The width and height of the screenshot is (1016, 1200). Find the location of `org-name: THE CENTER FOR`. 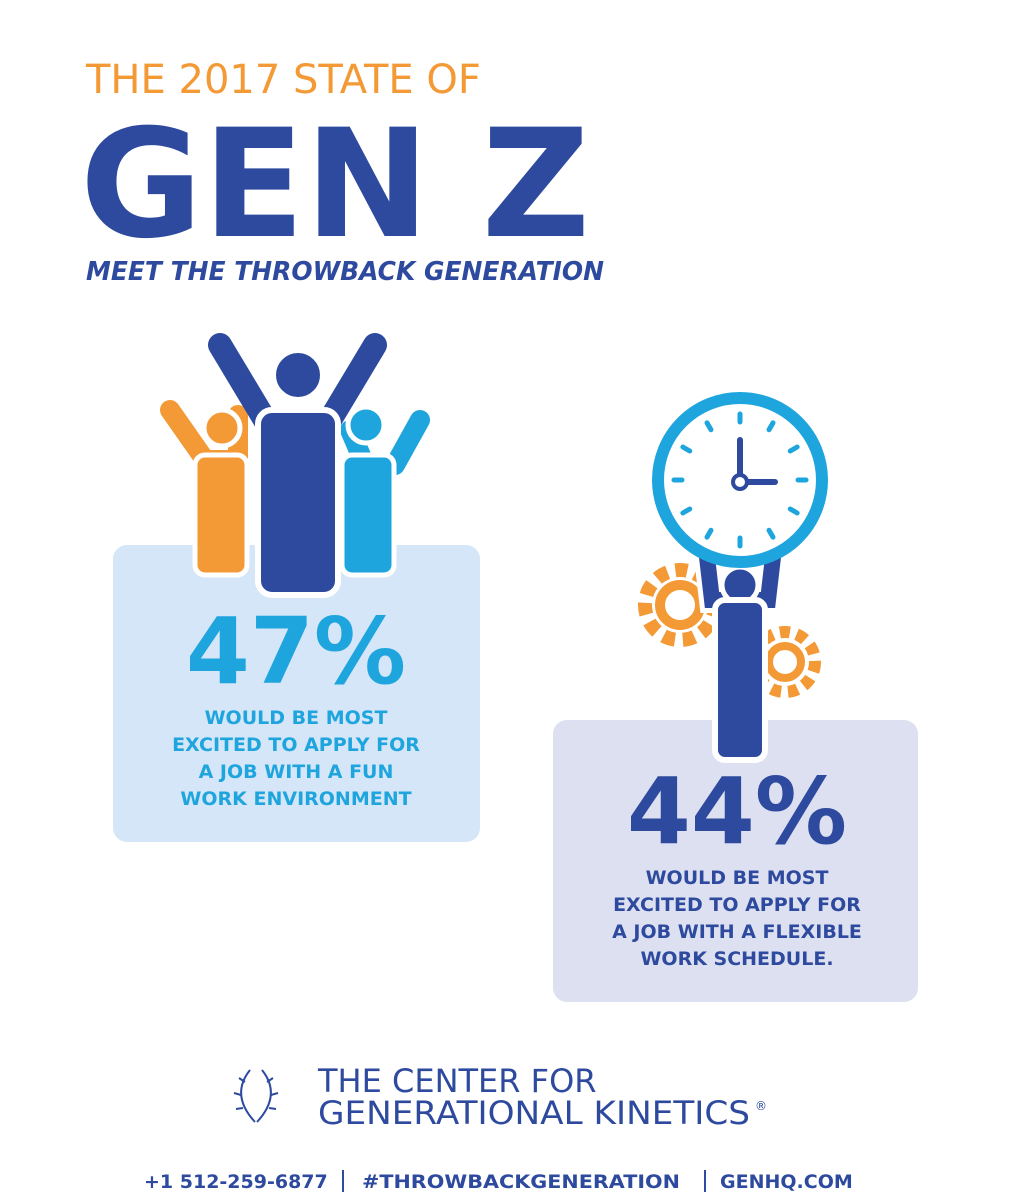

org-name: THE CENTER FOR is located at coordinates (457, 1081).